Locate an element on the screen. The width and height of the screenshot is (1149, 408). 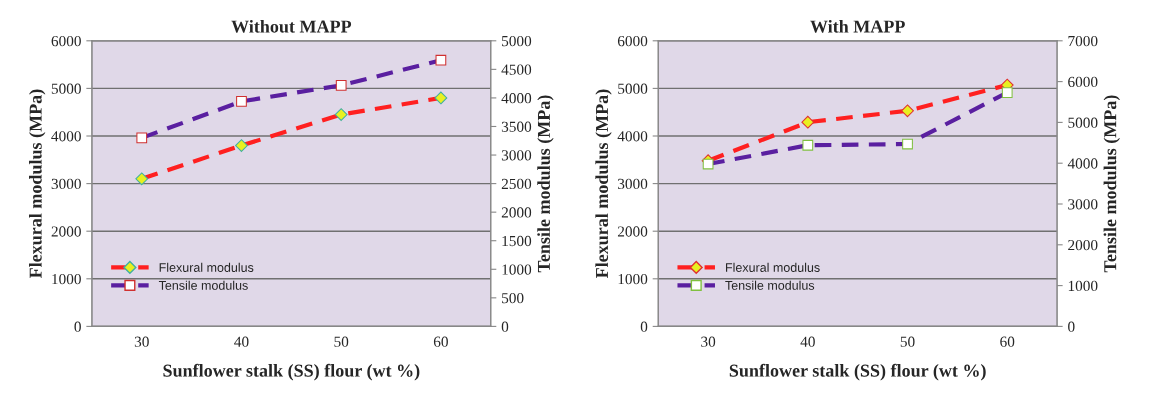
y2-tick-label: 4500 is located at coordinates (516, 69).